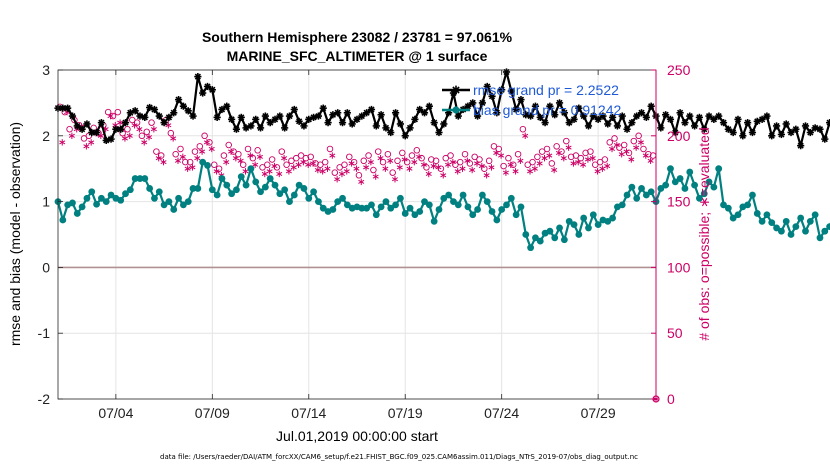 Image resolution: width=830 pixels, height=470 pixels. What do you see at coordinates (405, 413) in the screenshot?
I see `x-tick-label: 07/19` at bounding box center [405, 413].